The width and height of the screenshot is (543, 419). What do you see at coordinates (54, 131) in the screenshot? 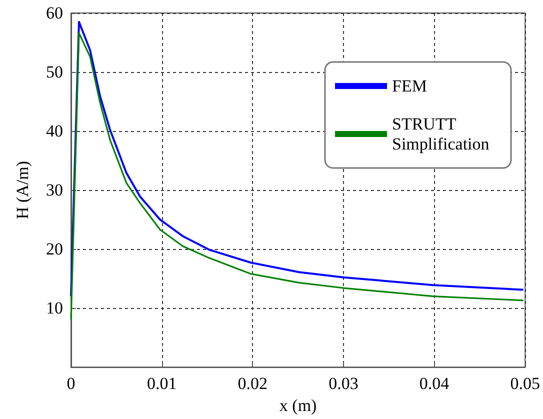
I see `y-tick-label: 40` at bounding box center [54, 131].